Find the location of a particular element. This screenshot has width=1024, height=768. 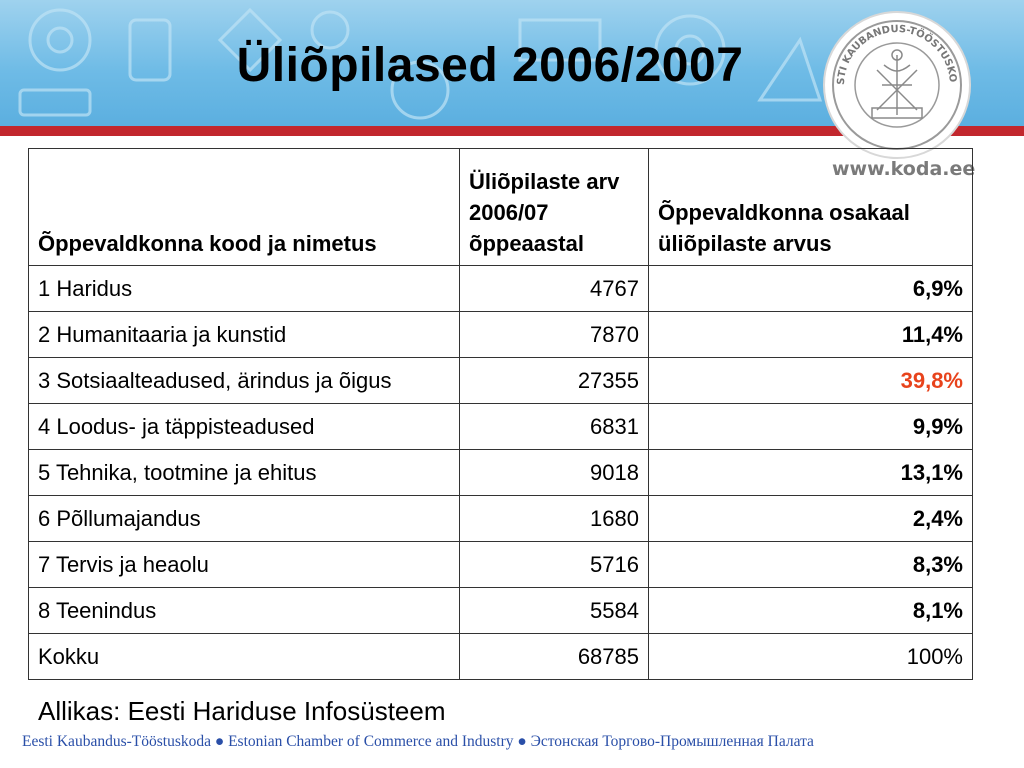

chamber-seal-logo: EESTI KAUBANDUS-TÖÖSTUSKODA is located at coordinates (896, 84).